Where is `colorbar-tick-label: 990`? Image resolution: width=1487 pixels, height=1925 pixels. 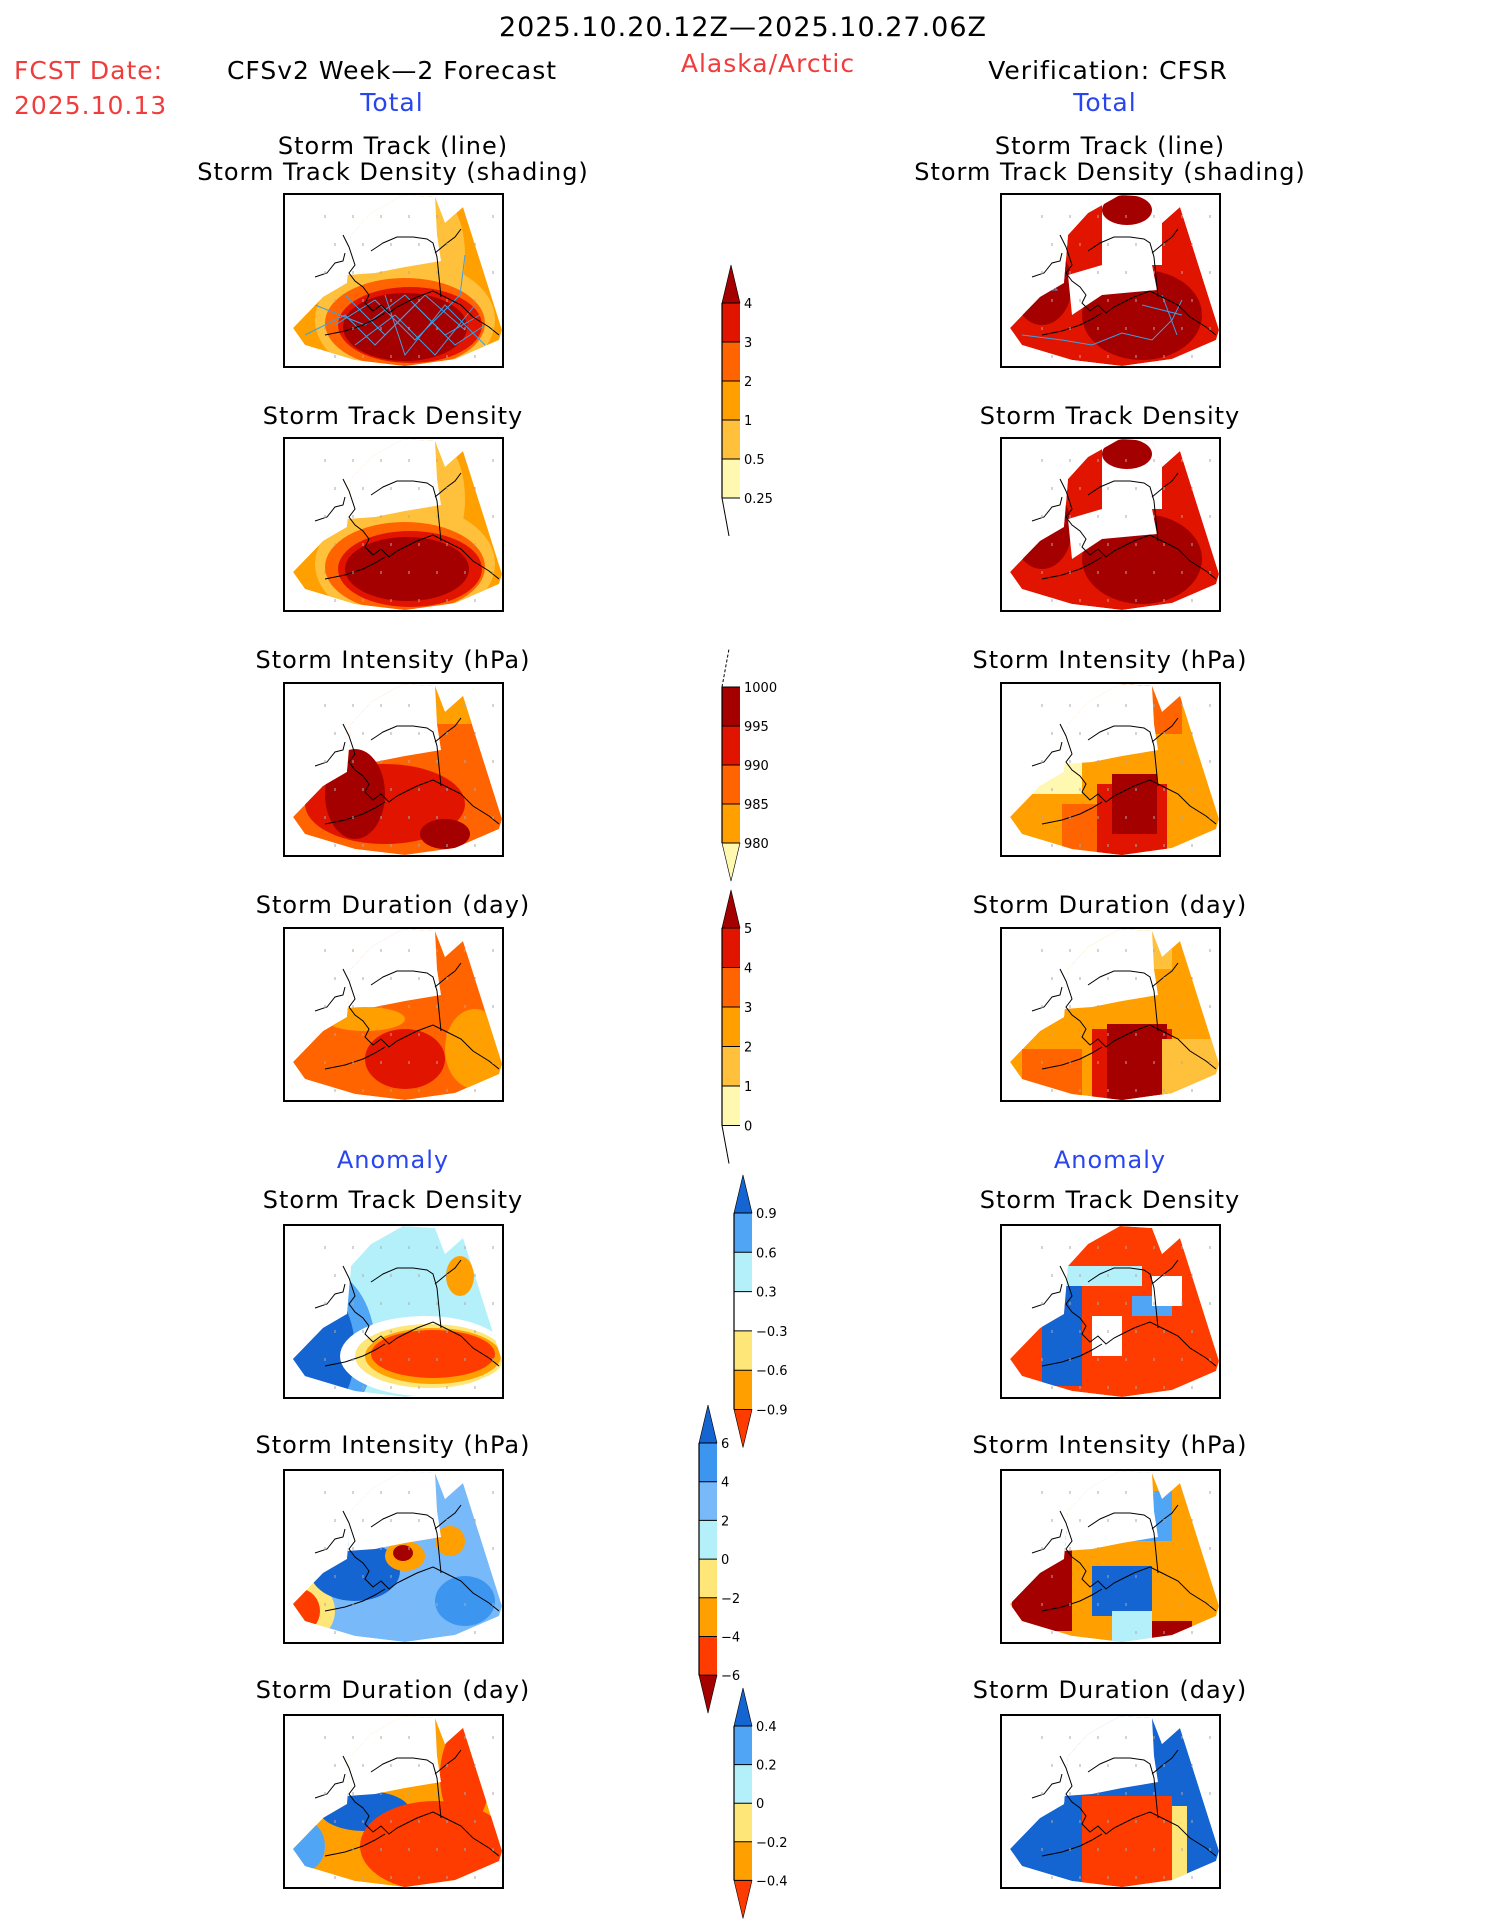 colorbar-tick-label: 990 is located at coordinates (756, 766).